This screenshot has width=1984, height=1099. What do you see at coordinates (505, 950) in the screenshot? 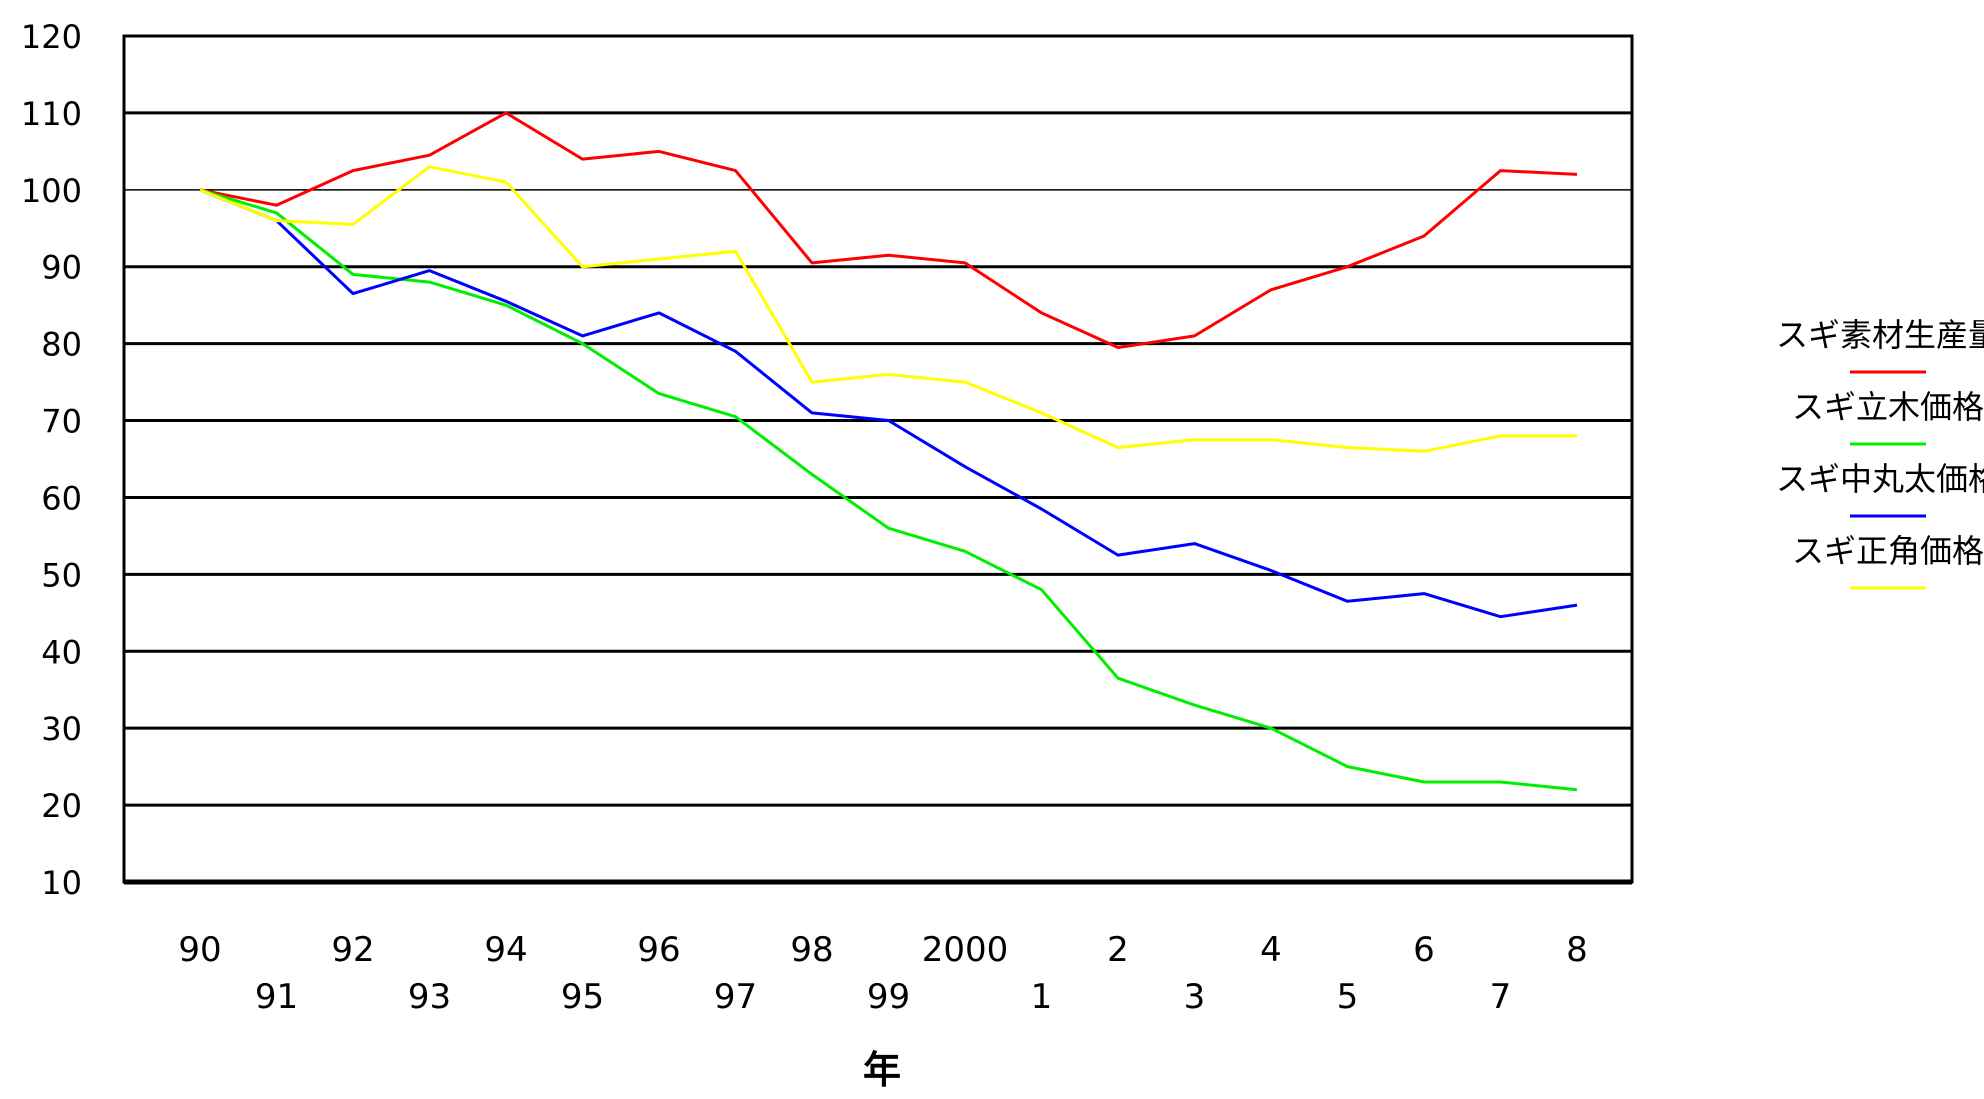
I see `x-tick-label: 94` at bounding box center [505, 950].